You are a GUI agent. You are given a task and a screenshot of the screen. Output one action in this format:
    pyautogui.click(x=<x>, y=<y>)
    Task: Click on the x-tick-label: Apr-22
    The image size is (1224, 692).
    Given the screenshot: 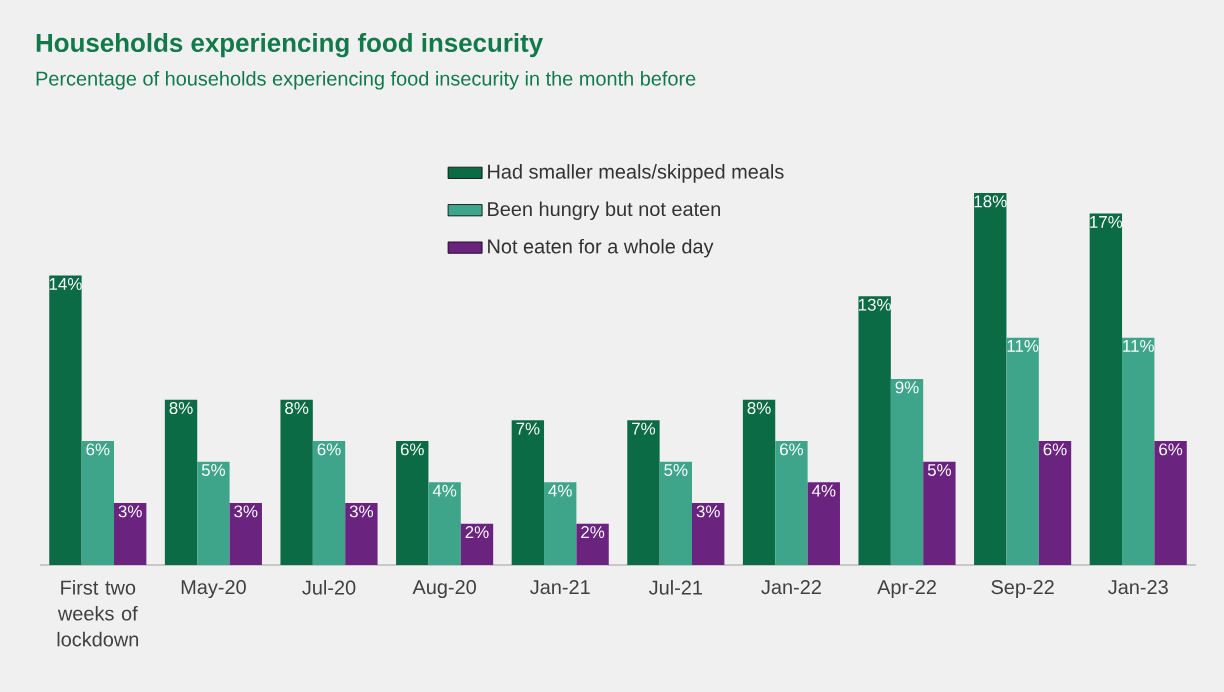 What is the action you would take?
    pyautogui.click(x=906, y=589)
    